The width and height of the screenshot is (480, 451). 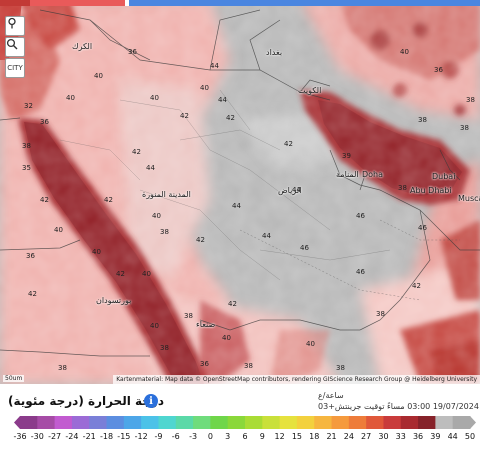 I want to click on temperature-colorbar, so click(x=245, y=422).